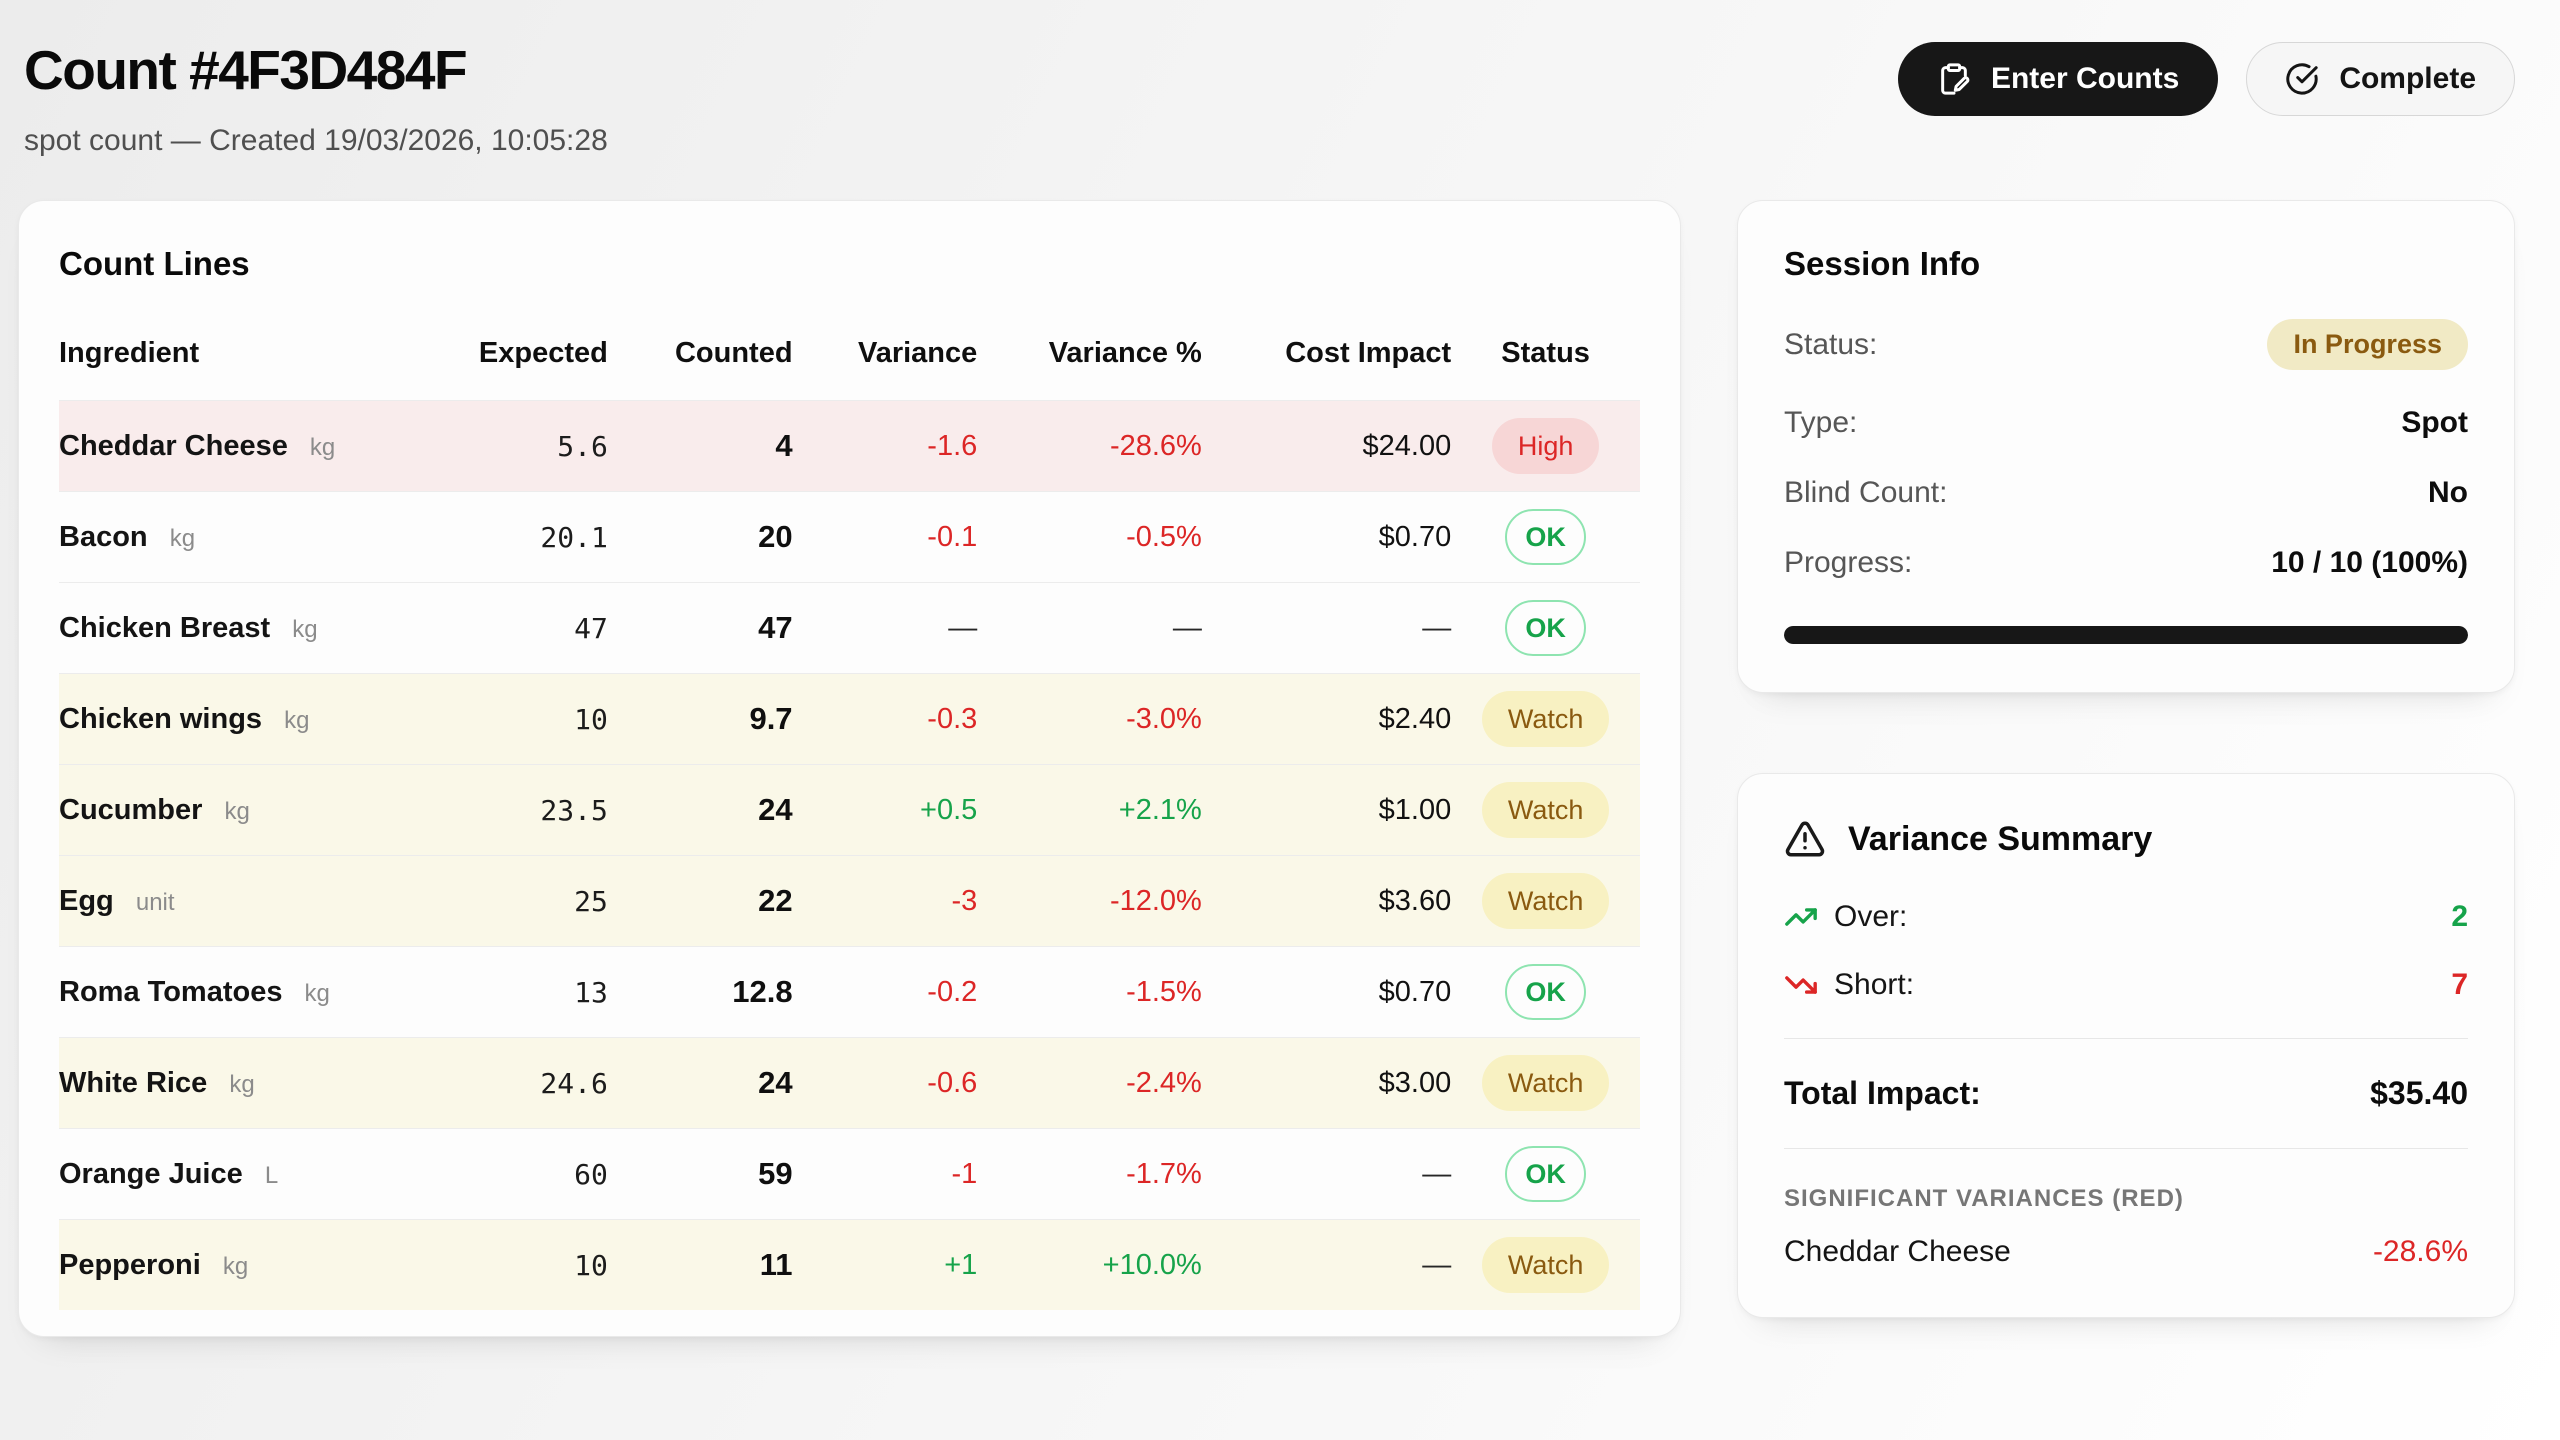 Image resolution: width=2560 pixels, height=1440 pixels. What do you see at coordinates (103, 536) in the screenshot?
I see `ingredient-name: Bacon` at bounding box center [103, 536].